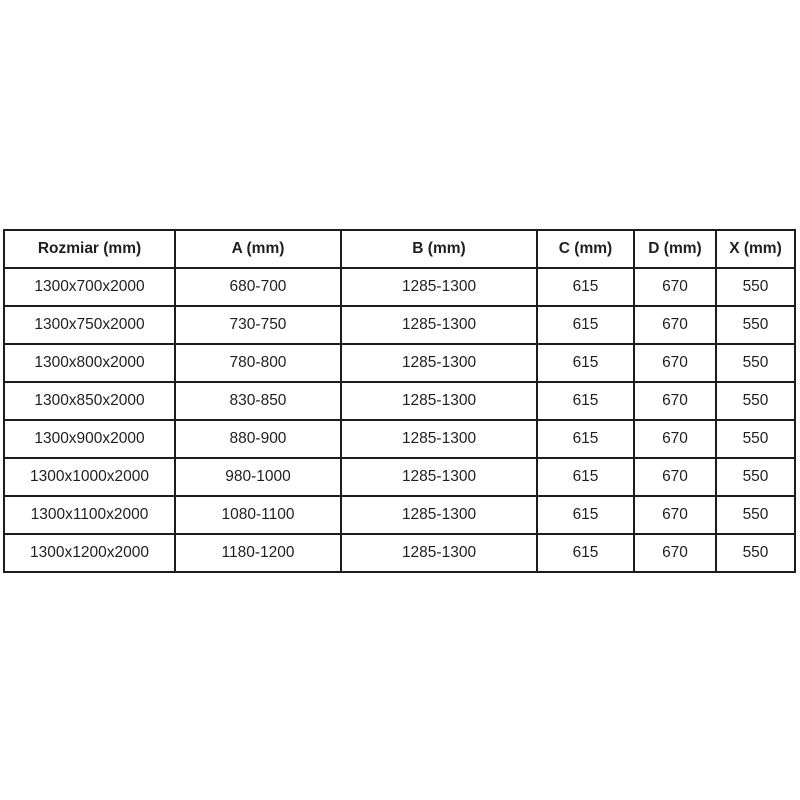 The image size is (800, 800). What do you see at coordinates (89, 325) in the screenshot?
I see `cell-rozmiar: 1300x750x2000` at bounding box center [89, 325].